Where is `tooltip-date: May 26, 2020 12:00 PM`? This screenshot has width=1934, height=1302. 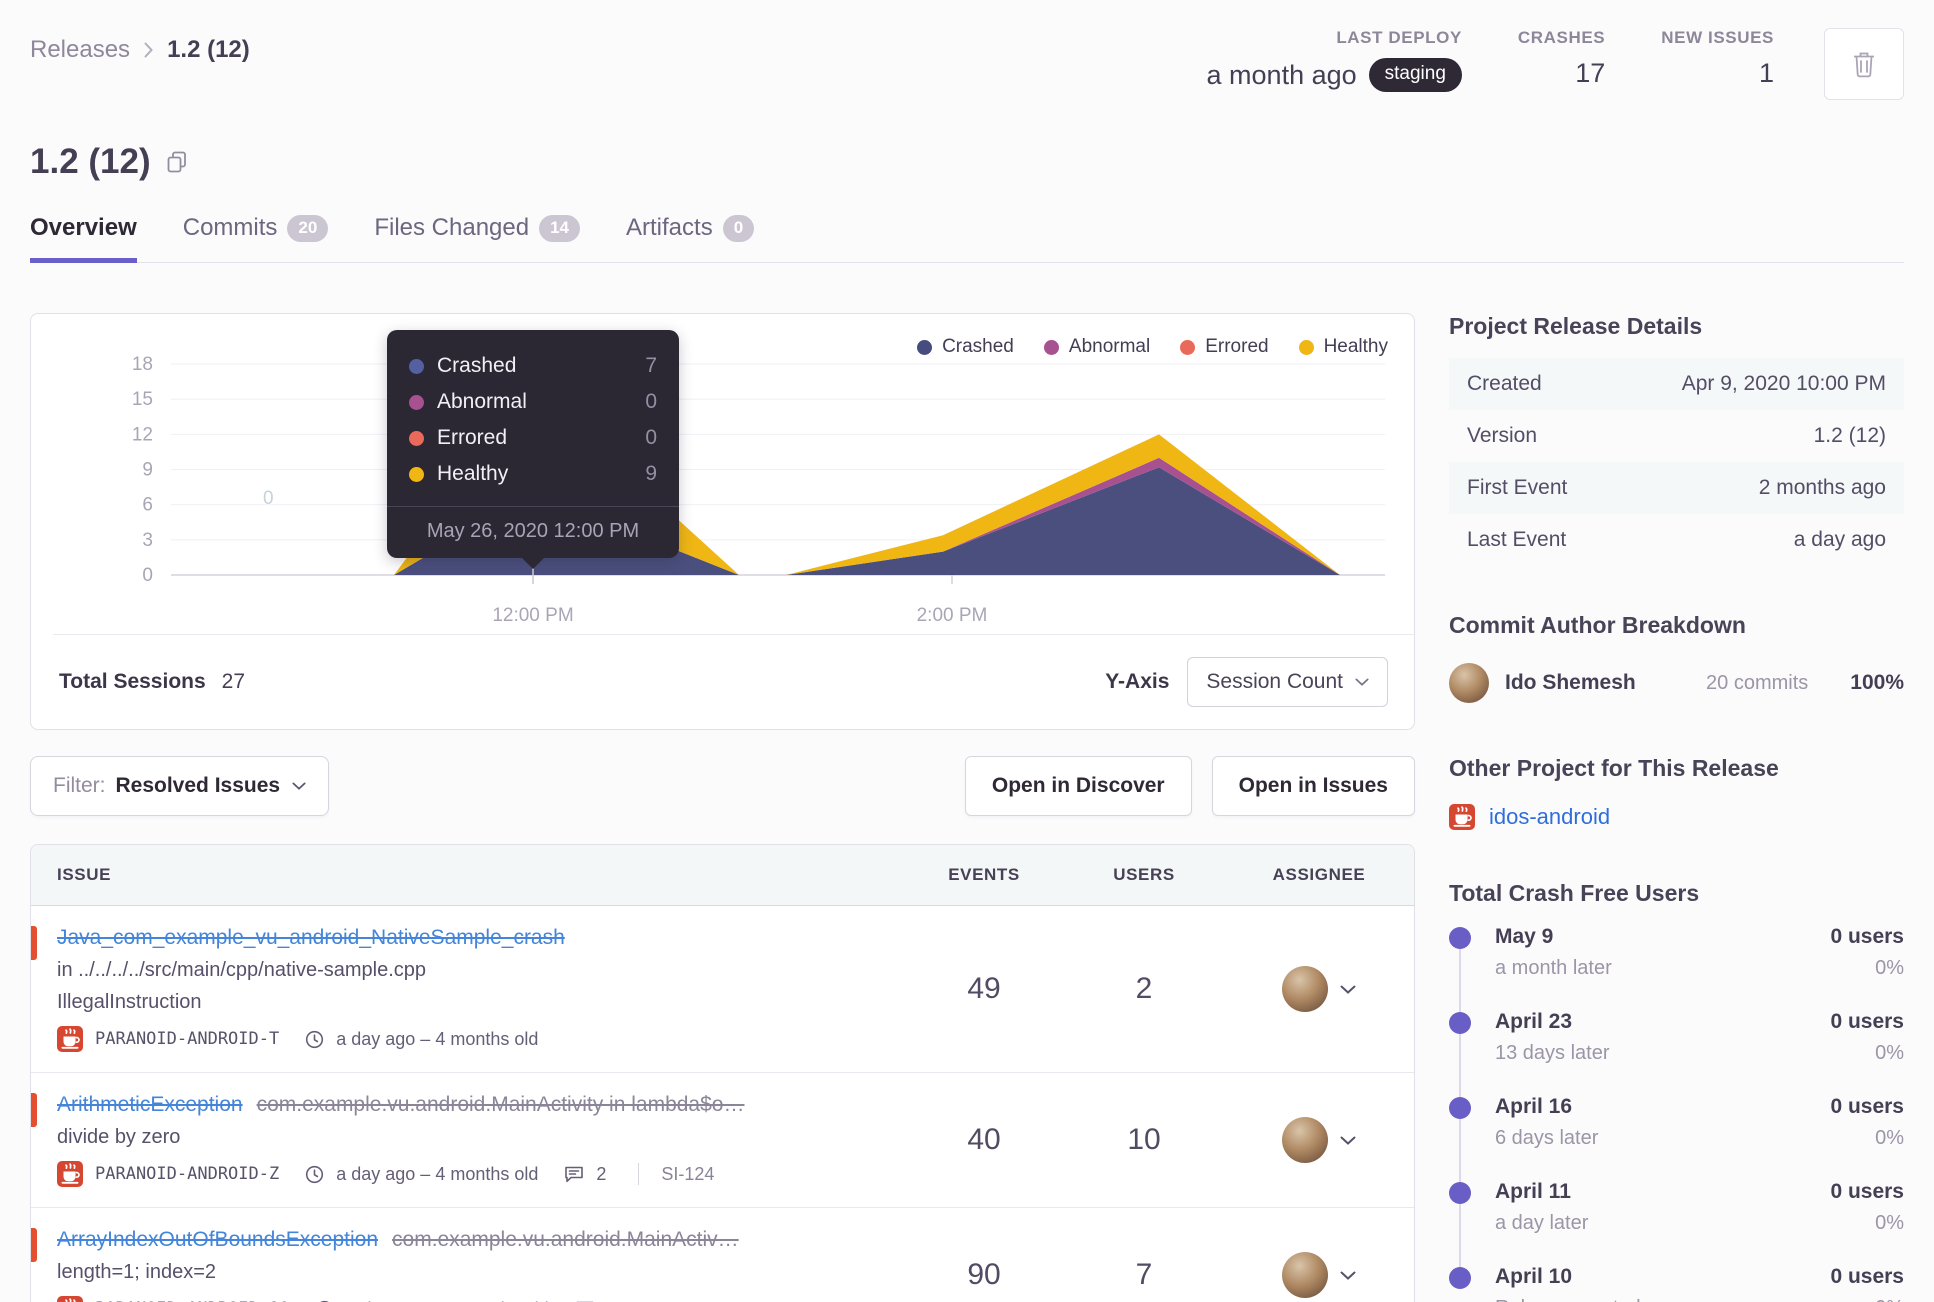 tooltip-date: May 26, 2020 12:00 PM is located at coordinates (533, 532).